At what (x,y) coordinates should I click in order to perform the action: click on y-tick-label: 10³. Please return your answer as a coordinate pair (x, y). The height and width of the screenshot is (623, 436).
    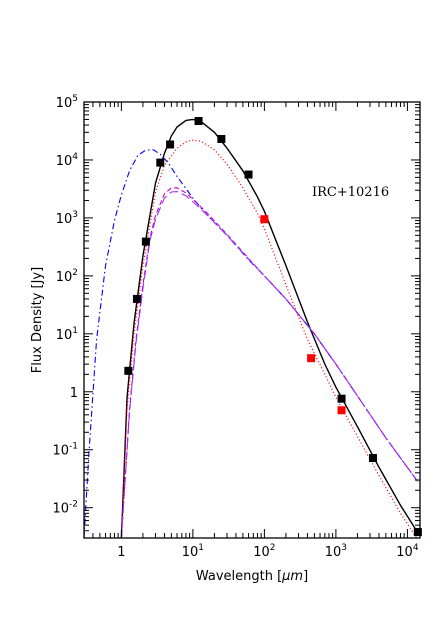
    Looking at the image, I should click on (67, 218).